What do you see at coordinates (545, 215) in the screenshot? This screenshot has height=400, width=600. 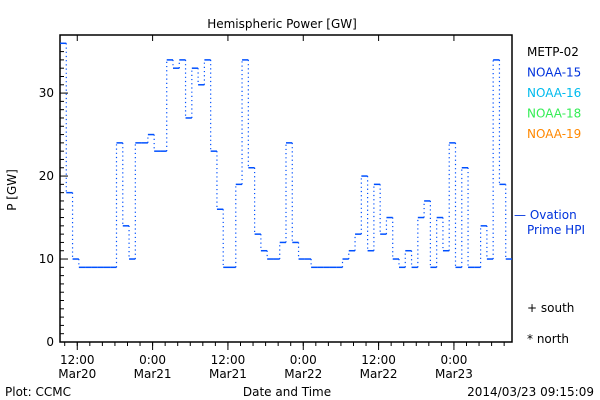 I see `legend-hpi: — Ovation` at bounding box center [545, 215].